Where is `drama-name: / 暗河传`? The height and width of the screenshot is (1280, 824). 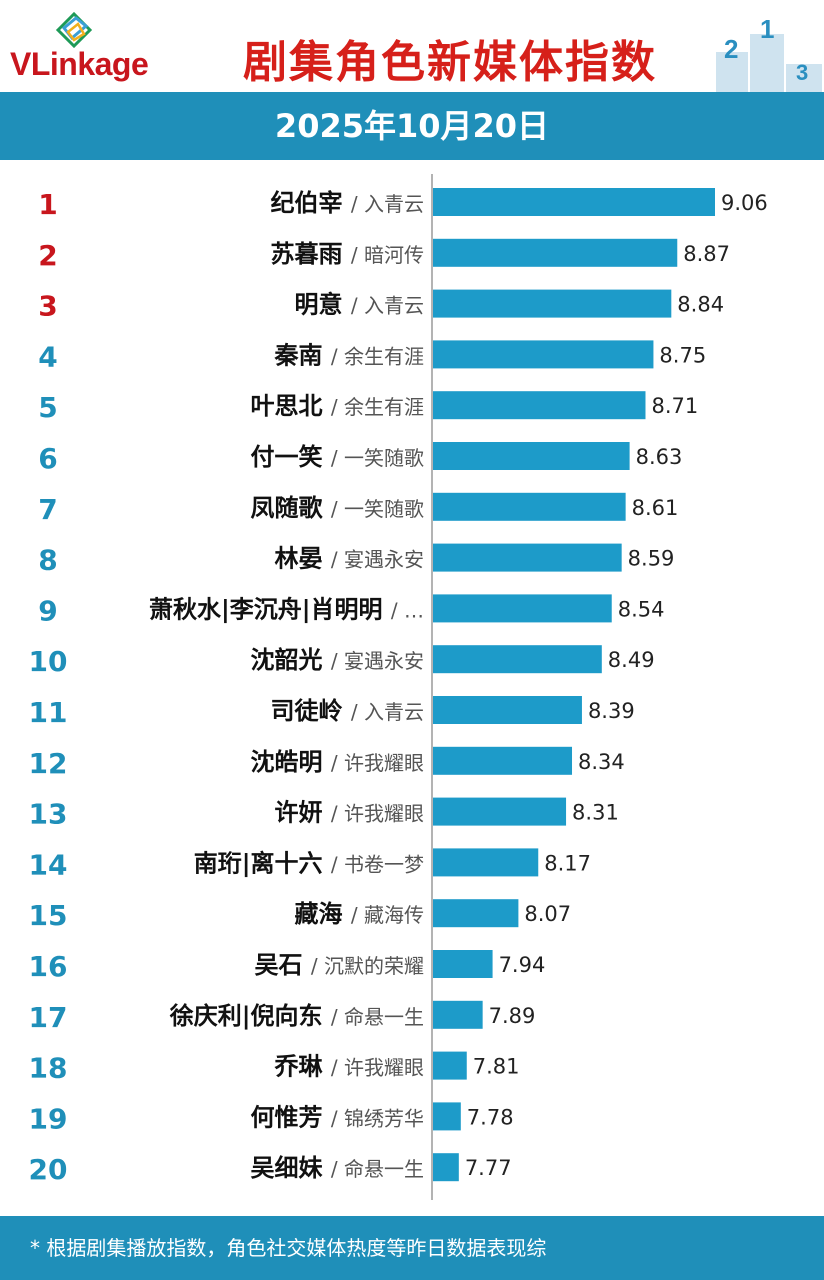
drama-name: / 暗河传 is located at coordinates (387, 255).